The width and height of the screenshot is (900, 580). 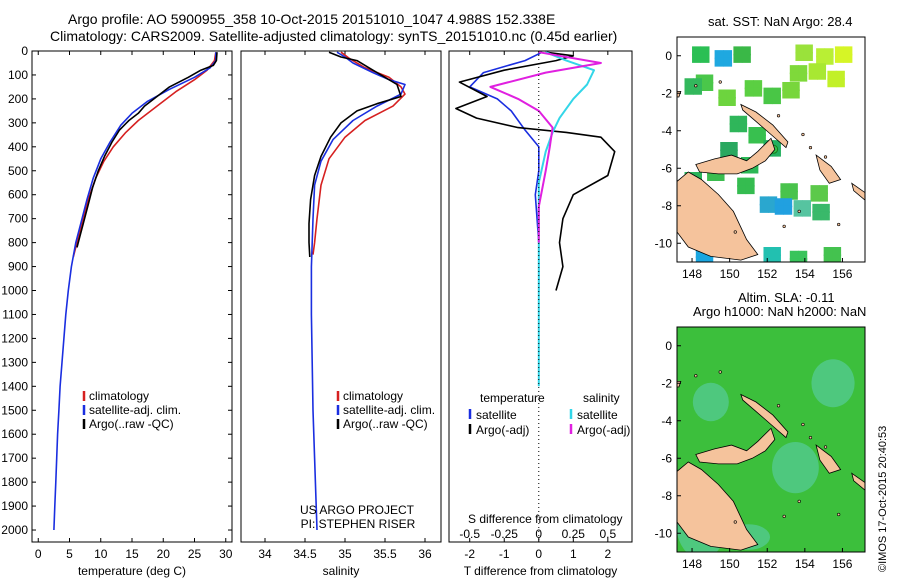 I want to click on x-tick-label: 2, so click(x=607, y=554).